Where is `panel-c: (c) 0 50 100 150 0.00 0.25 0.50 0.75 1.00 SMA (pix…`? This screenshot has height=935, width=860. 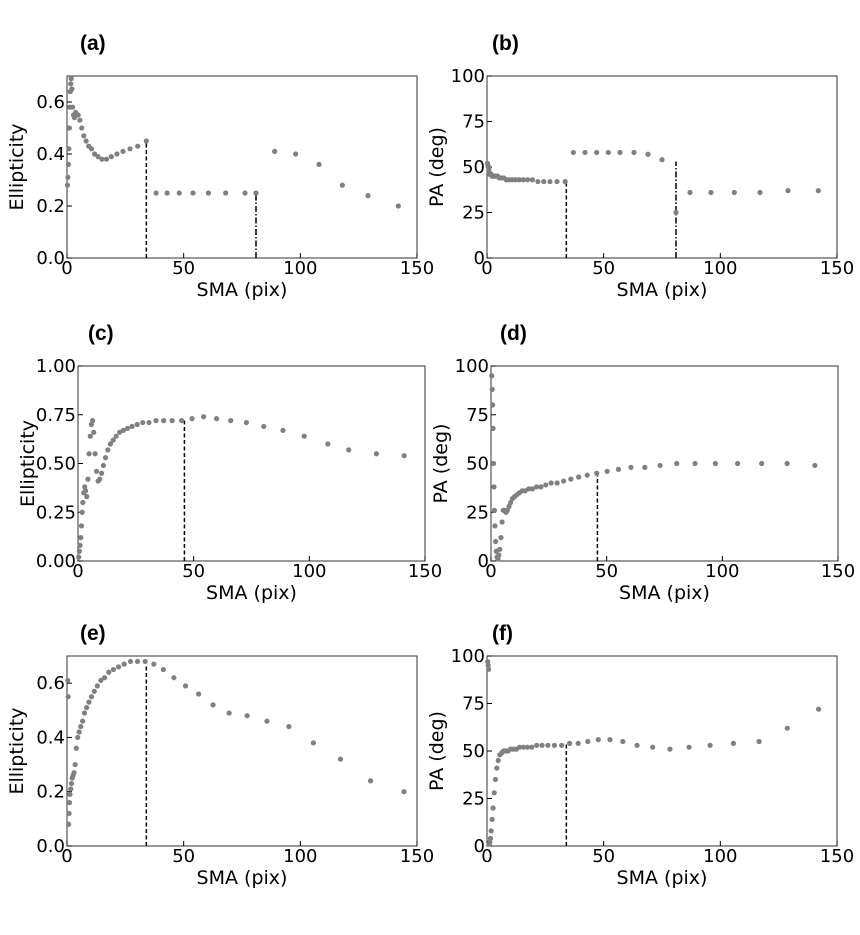 panel-c: (c) 0 50 100 150 0.00 0.25 0.50 0.75 1.00 SMA (pix… is located at coordinates (229, 463).